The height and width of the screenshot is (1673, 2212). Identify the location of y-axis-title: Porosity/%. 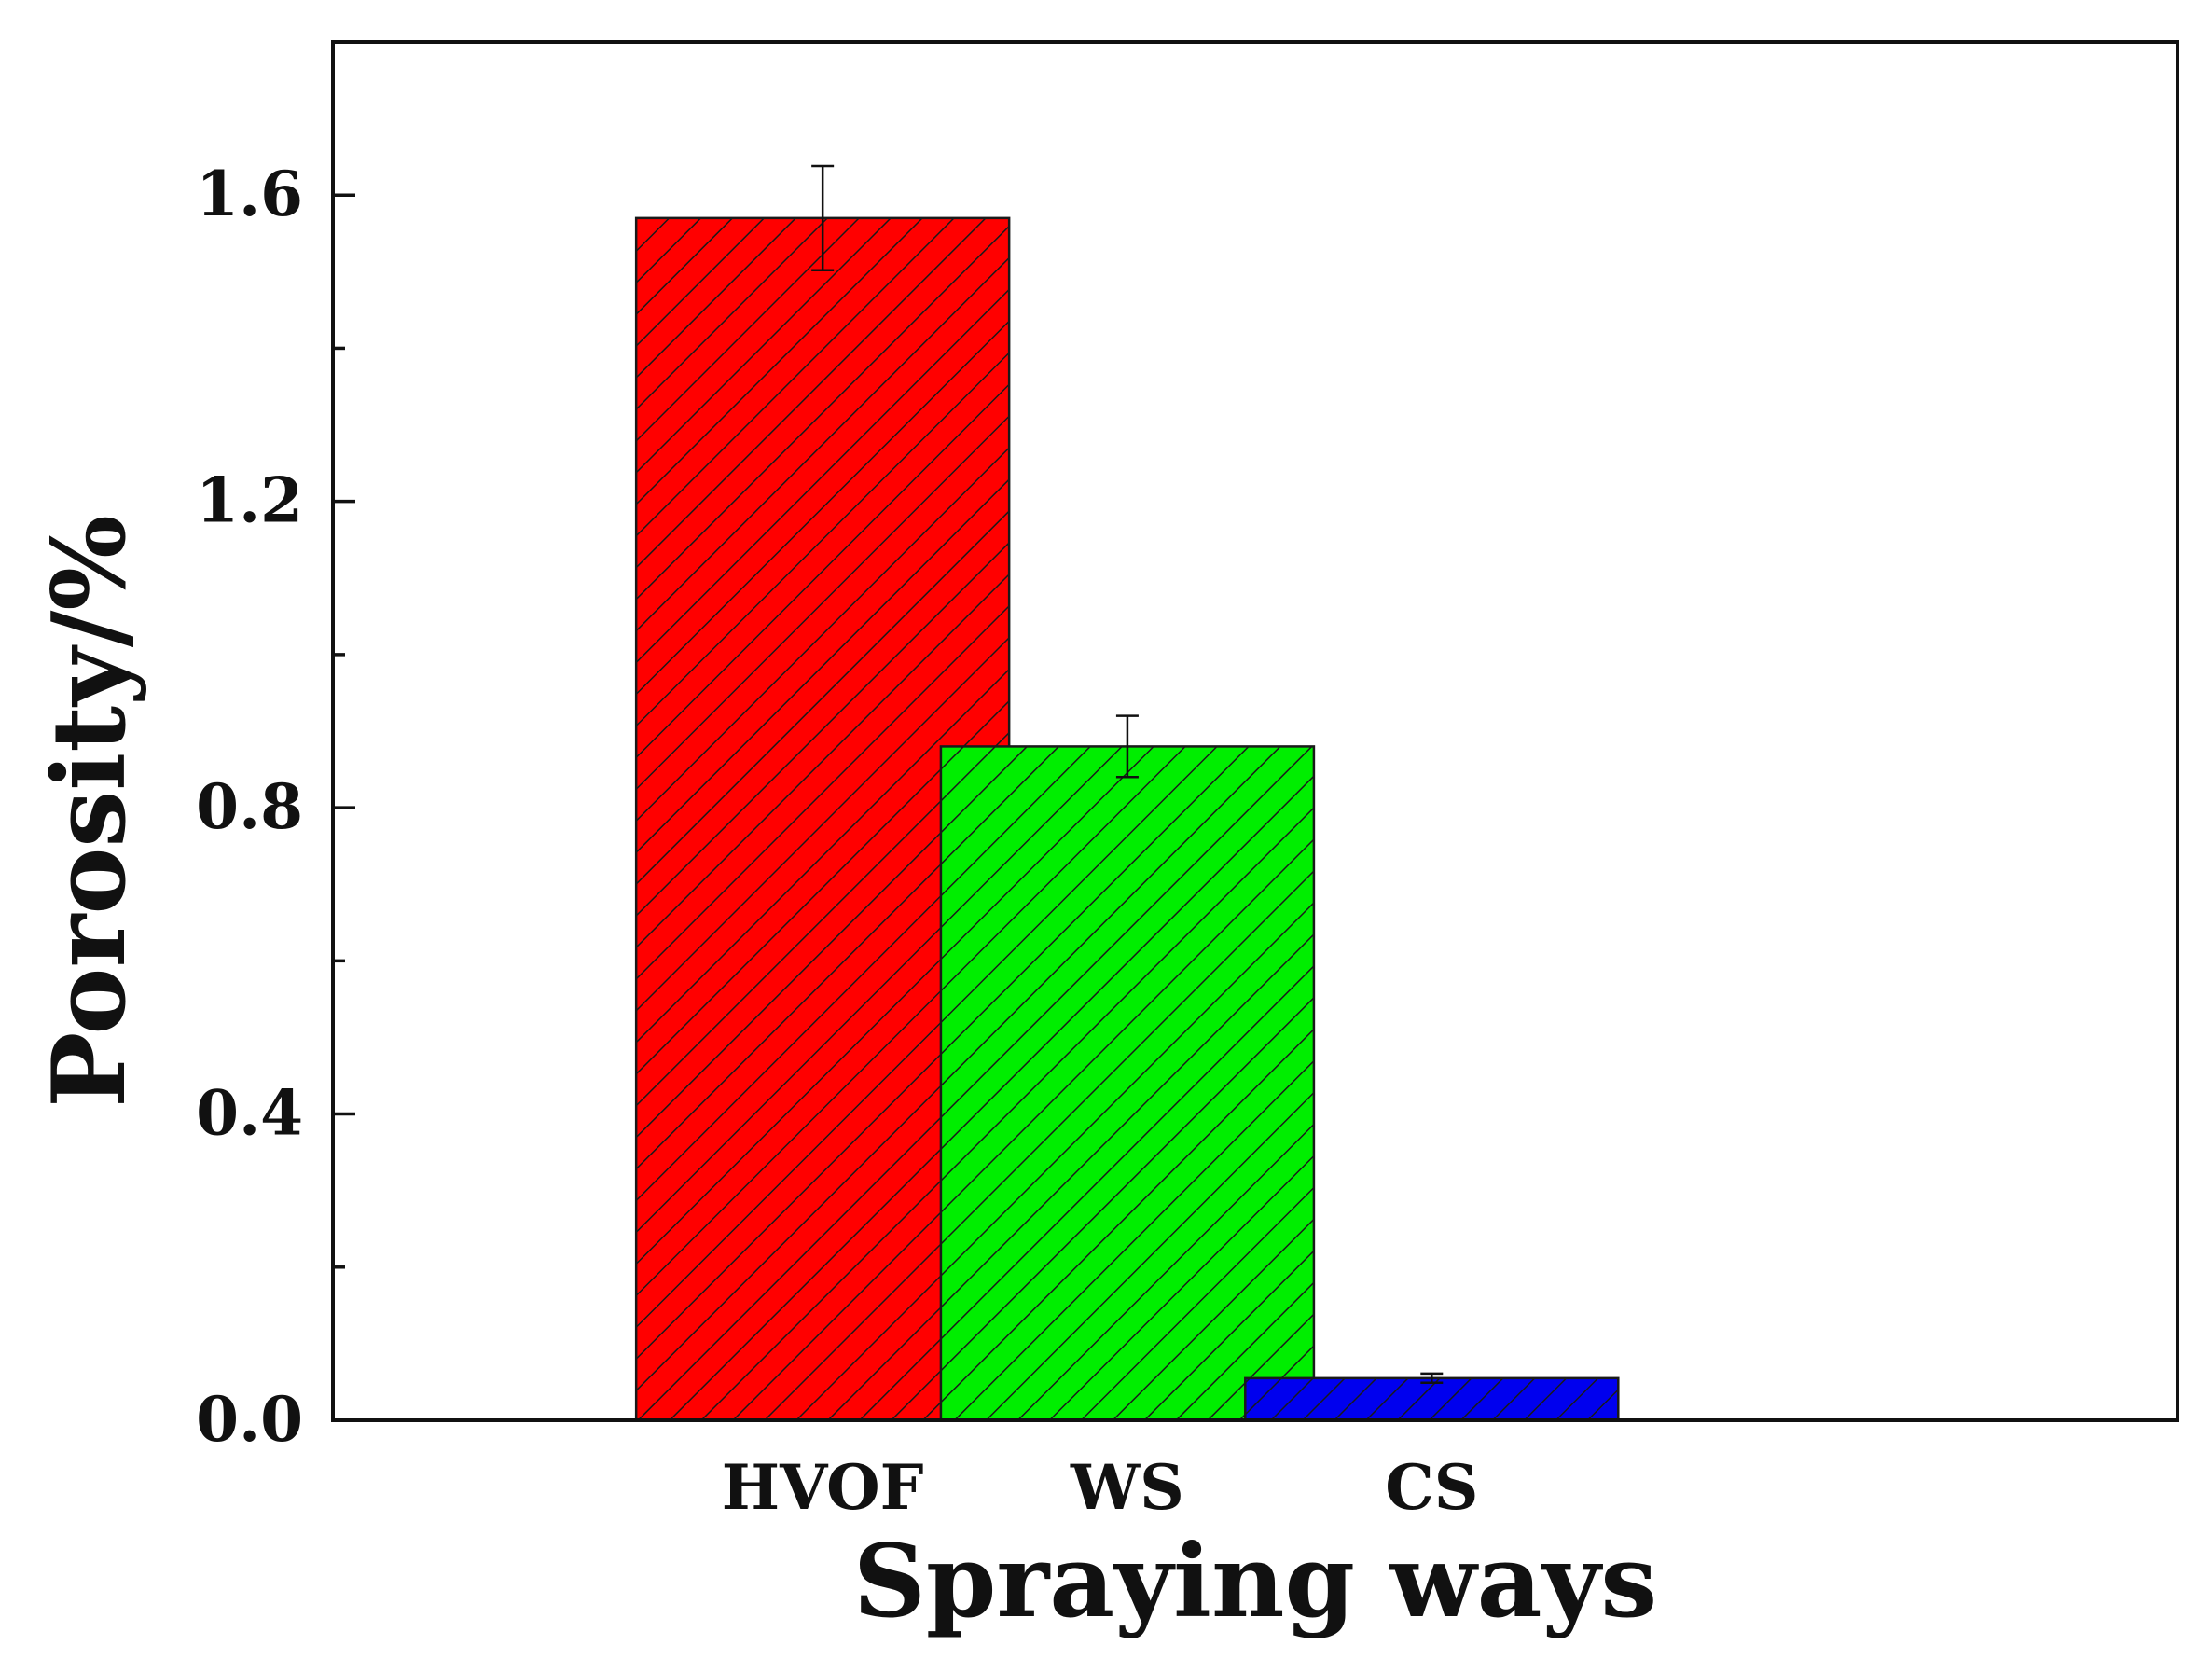
(89, 811).